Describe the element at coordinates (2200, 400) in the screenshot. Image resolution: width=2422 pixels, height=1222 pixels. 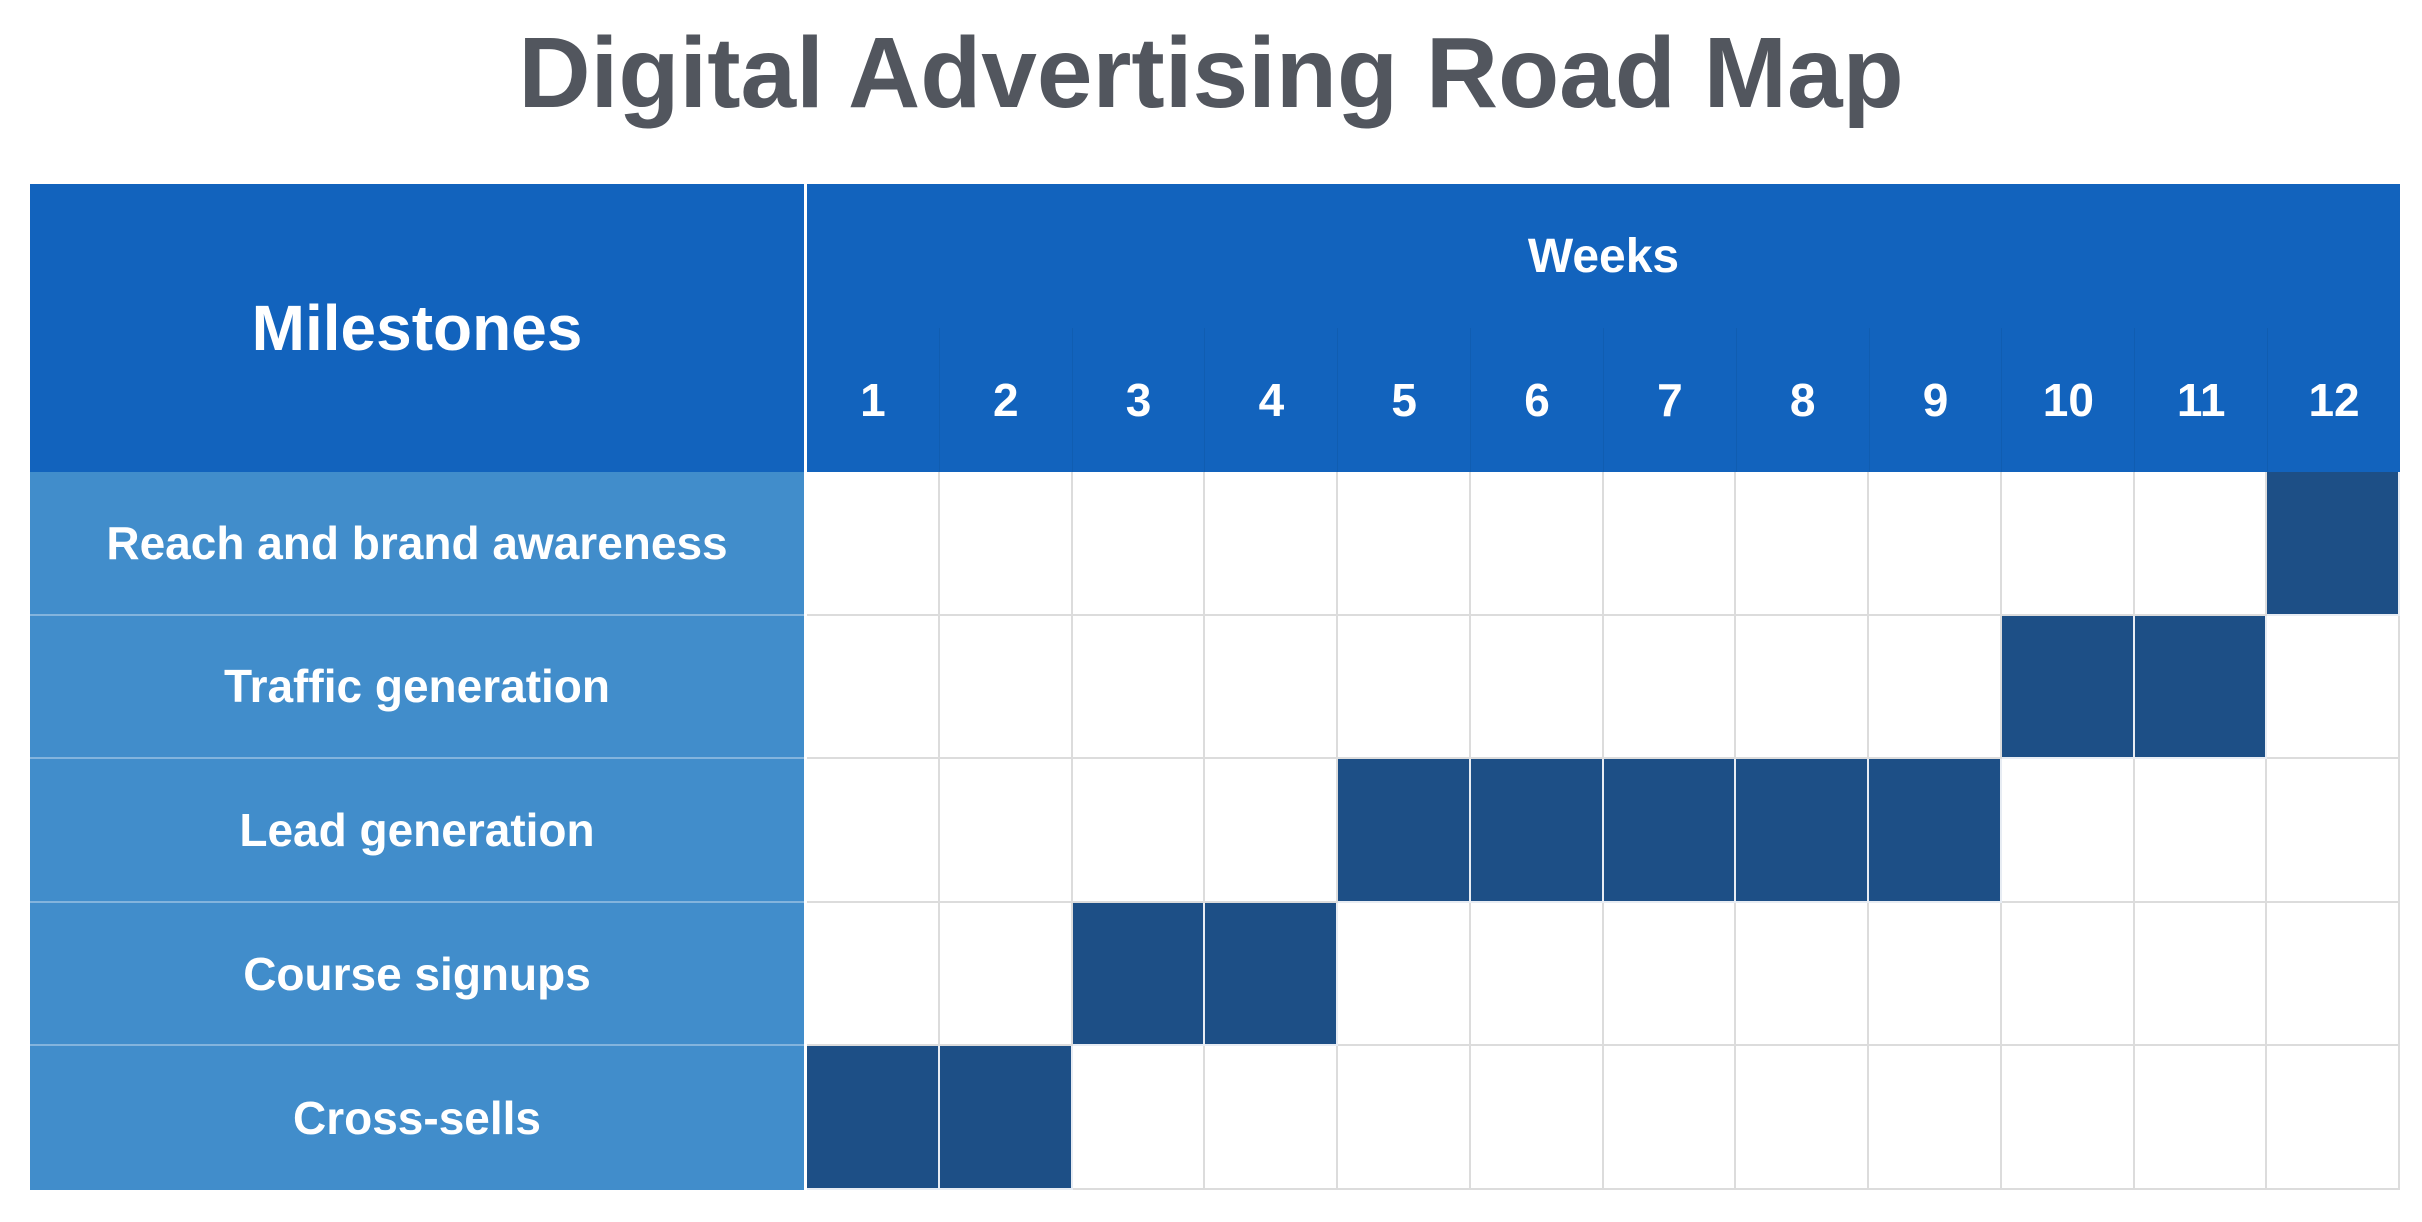
I see `week-label-11: 11` at that location.